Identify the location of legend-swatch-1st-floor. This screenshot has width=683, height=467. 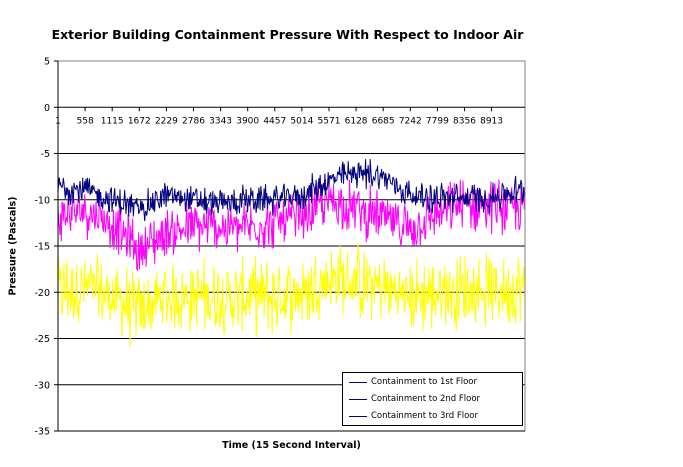
(358, 382).